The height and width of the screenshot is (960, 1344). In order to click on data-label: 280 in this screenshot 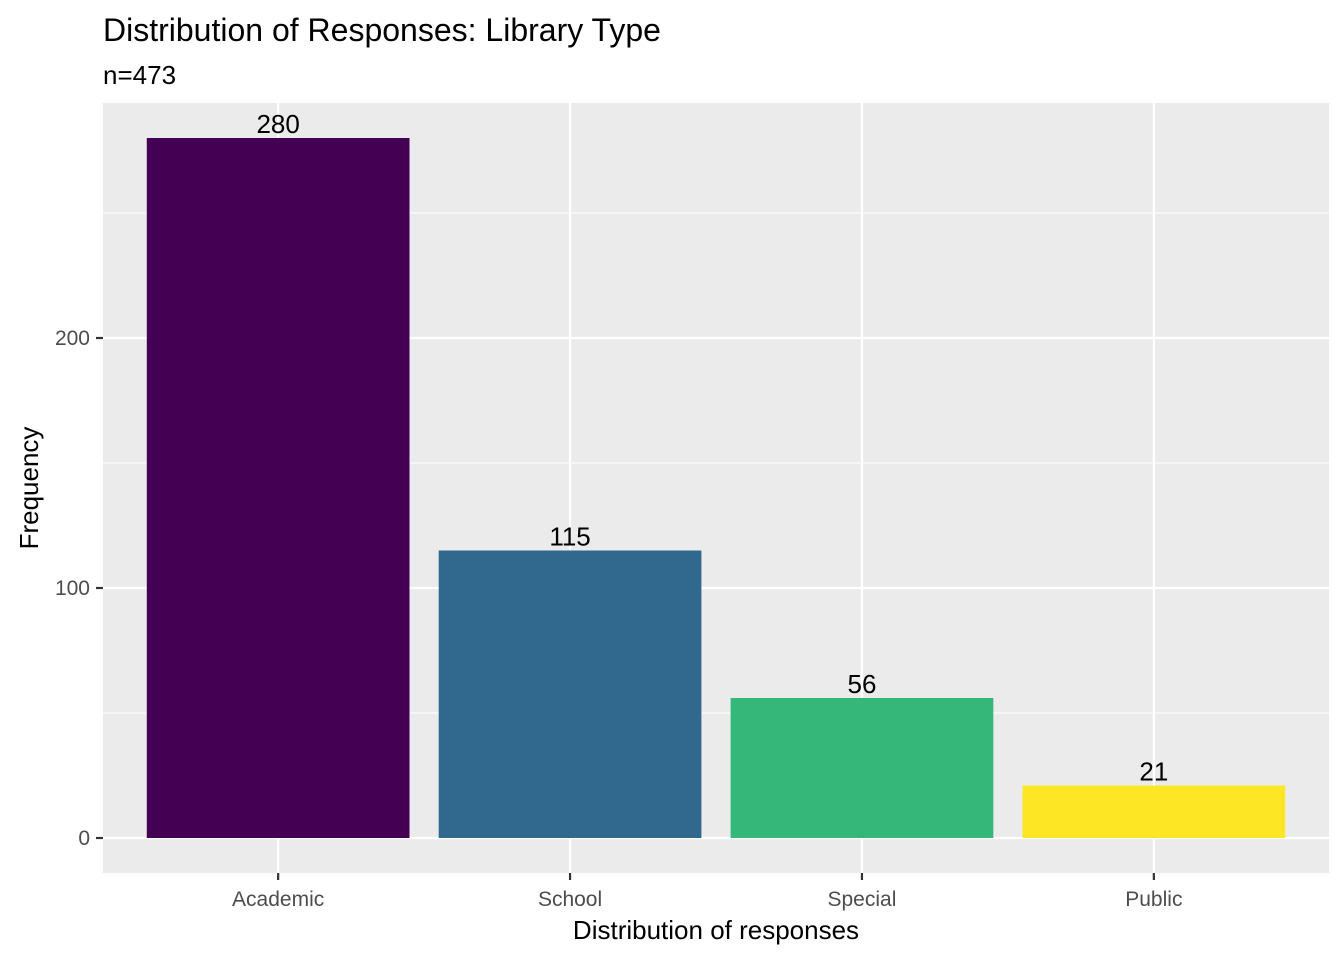, I will do `click(277, 124)`.